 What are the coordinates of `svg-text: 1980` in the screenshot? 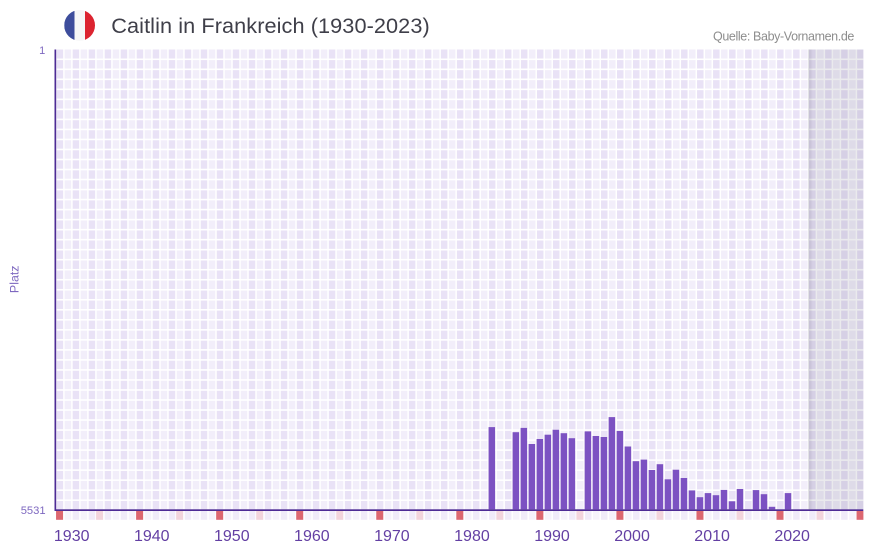 It's located at (472, 536).